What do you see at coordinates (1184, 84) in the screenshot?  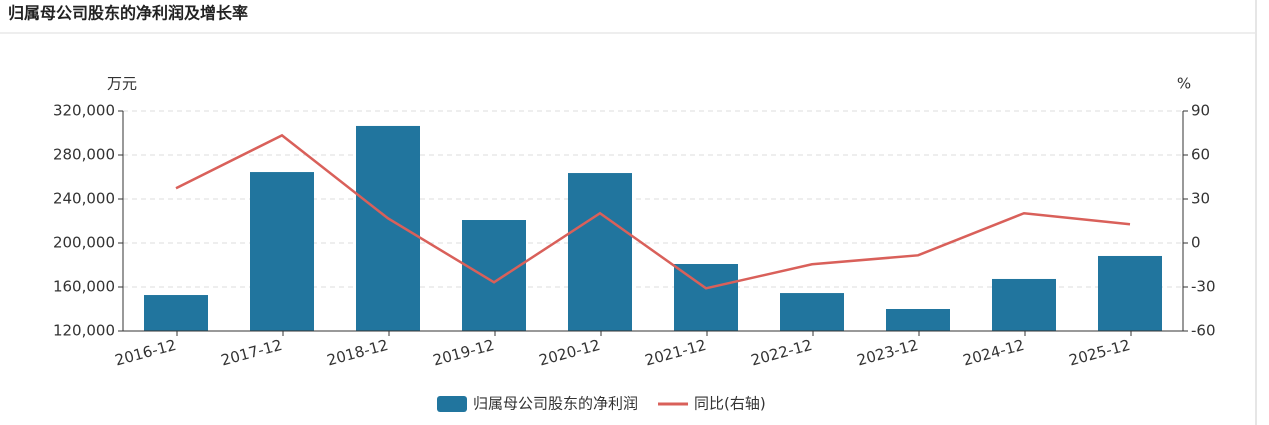 I see `y2-axis-label: %` at bounding box center [1184, 84].